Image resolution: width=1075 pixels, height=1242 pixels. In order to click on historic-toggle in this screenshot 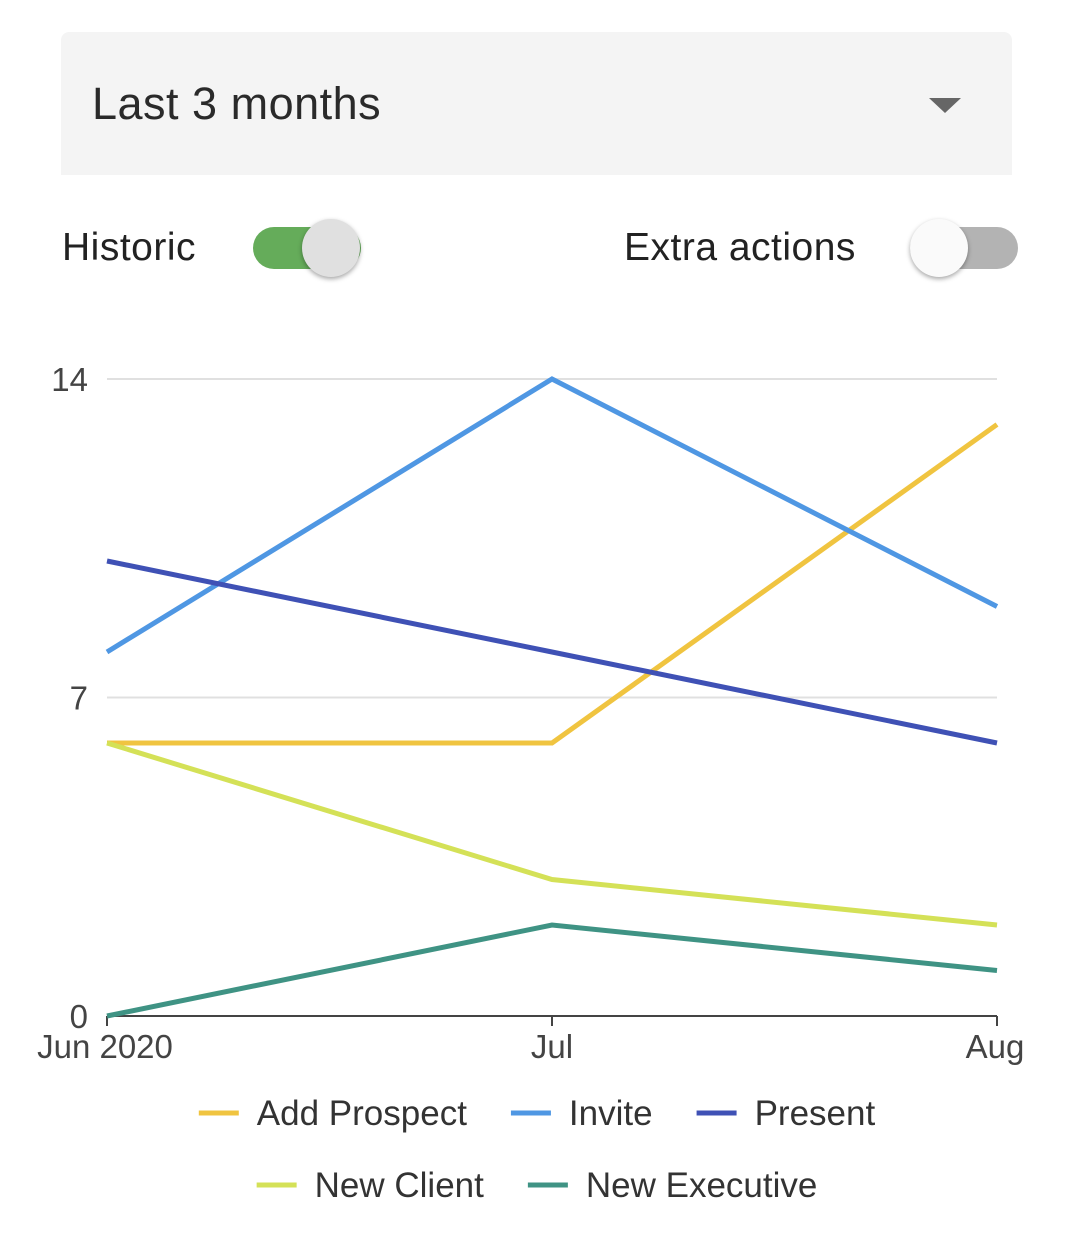, I will do `click(308, 248)`.